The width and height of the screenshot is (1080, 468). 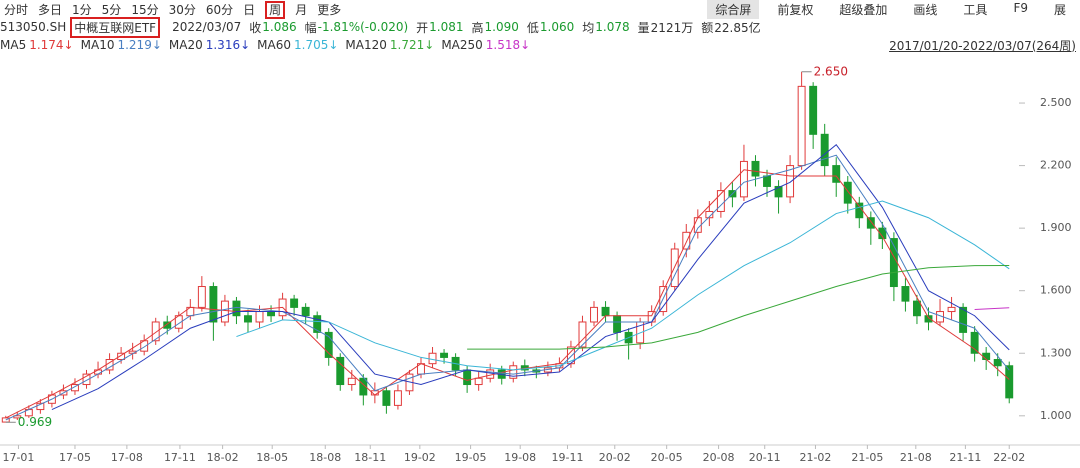 I want to click on x-tick-label: 19-08, so click(x=520, y=457).